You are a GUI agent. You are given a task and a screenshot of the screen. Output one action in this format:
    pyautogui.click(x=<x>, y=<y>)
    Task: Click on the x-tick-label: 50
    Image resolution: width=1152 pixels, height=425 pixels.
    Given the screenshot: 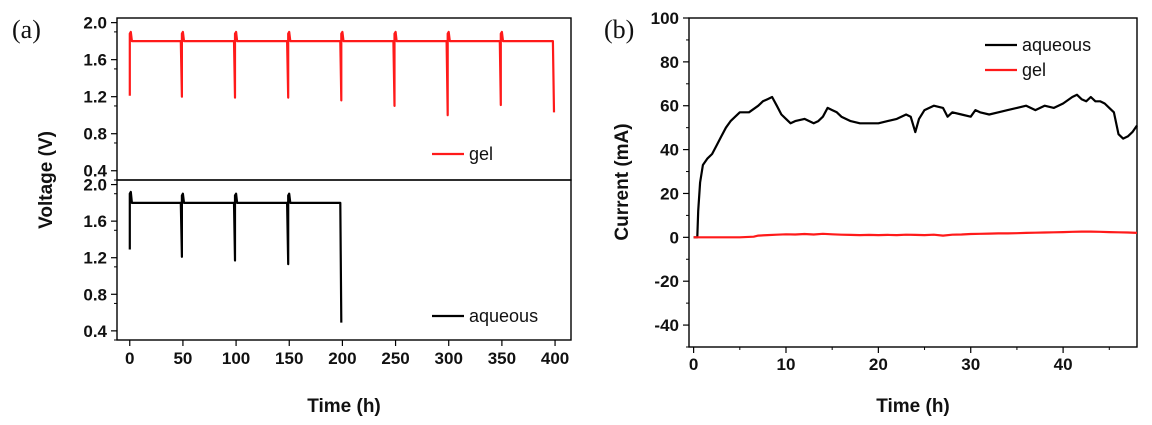 What is the action you would take?
    pyautogui.click(x=182, y=358)
    